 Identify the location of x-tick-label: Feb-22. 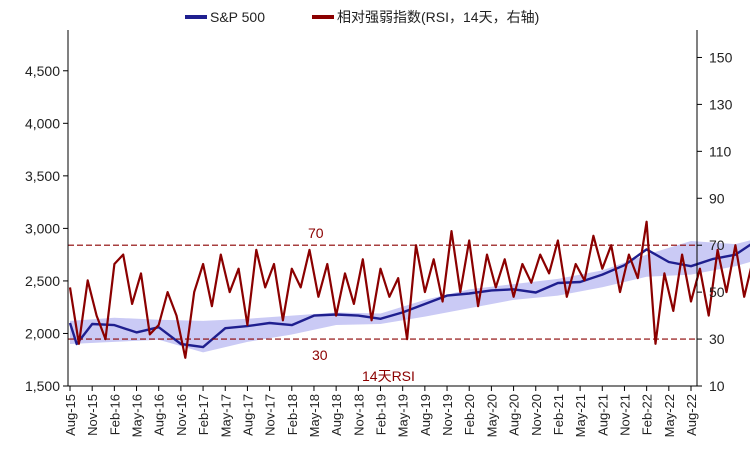
(647, 414).